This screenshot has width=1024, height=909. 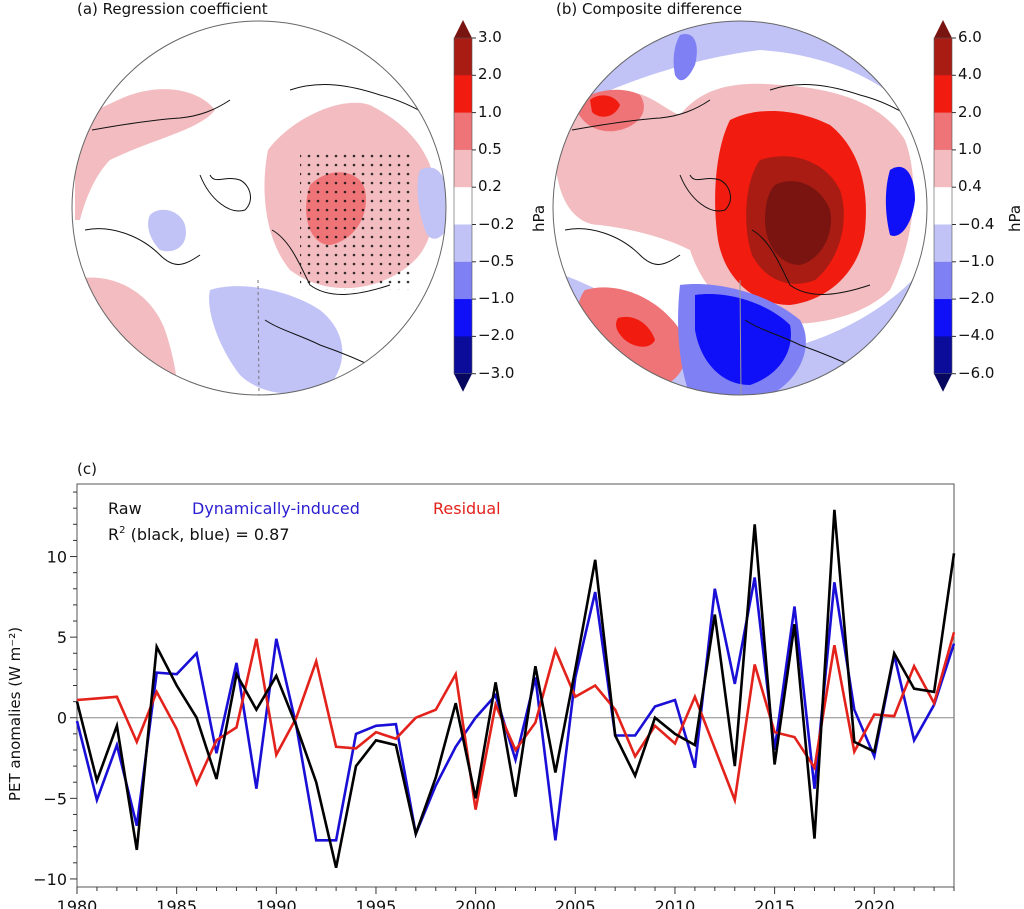 What do you see at coordinates (976, 372) in the screenshot?
I see `colorbar-tick-label: −6.0` at bounding box center [976, 372].